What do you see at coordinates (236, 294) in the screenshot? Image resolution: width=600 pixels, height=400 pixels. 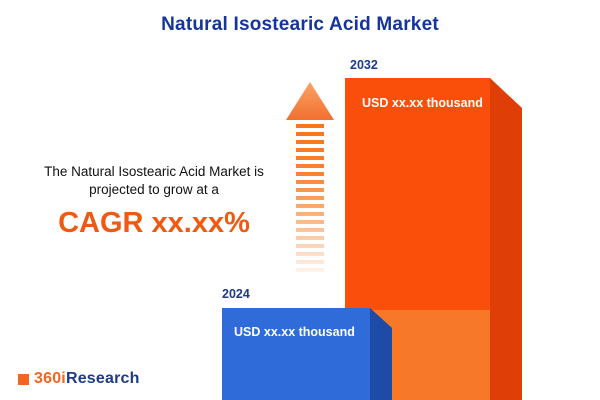 I see `bar-2024-year-label: 2024` at bounding box center [236, 294].